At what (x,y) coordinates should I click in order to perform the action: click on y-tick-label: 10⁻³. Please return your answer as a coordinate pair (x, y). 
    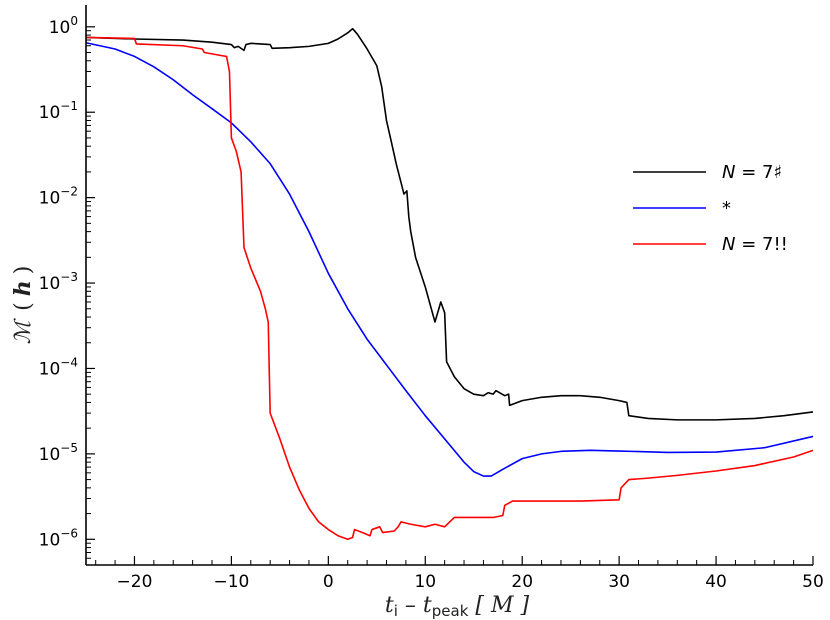
    Looking at the image, I should click on (58, 282).